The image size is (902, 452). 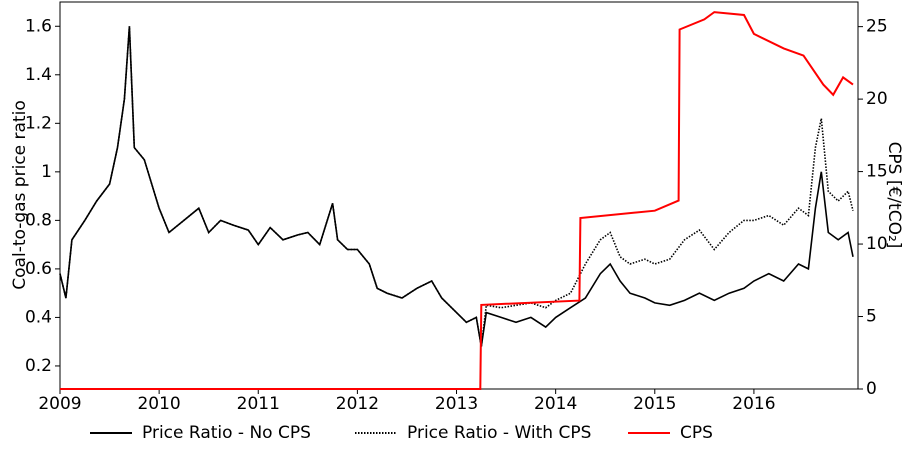 I want to click on x-tick-label: 2009, so click(x=59, y=404).